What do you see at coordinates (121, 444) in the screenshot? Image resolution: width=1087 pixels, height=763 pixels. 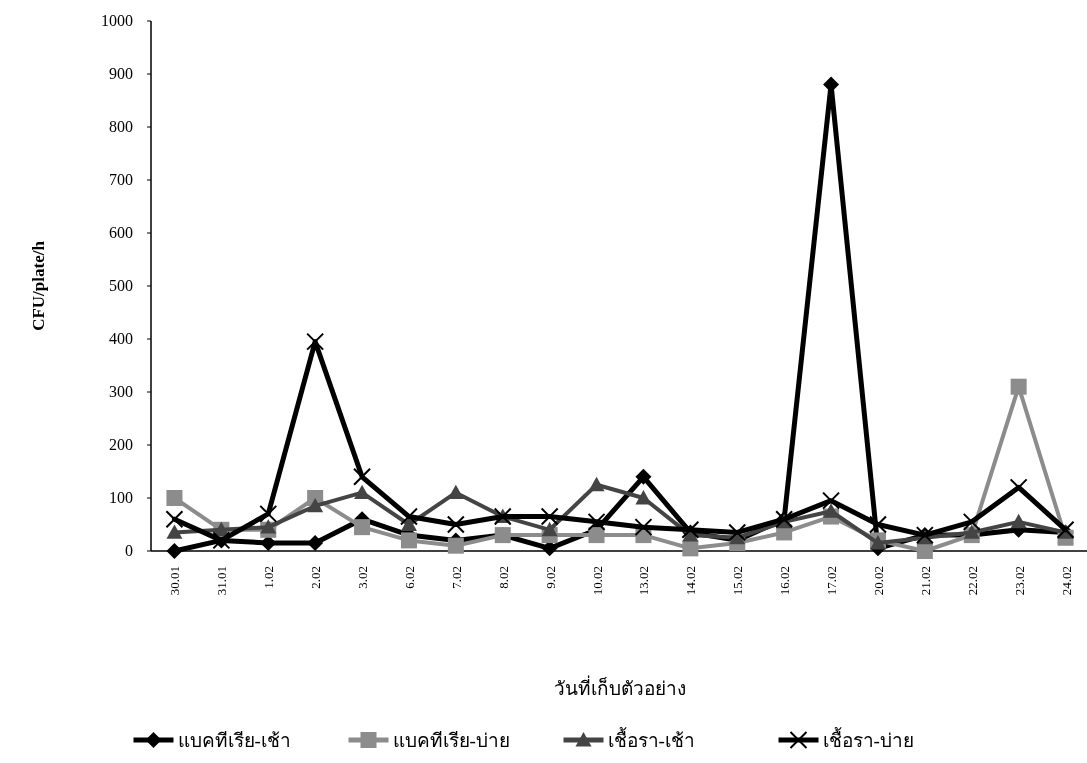 I see `y-tick-label: 200` at bounding box center [121, 444].